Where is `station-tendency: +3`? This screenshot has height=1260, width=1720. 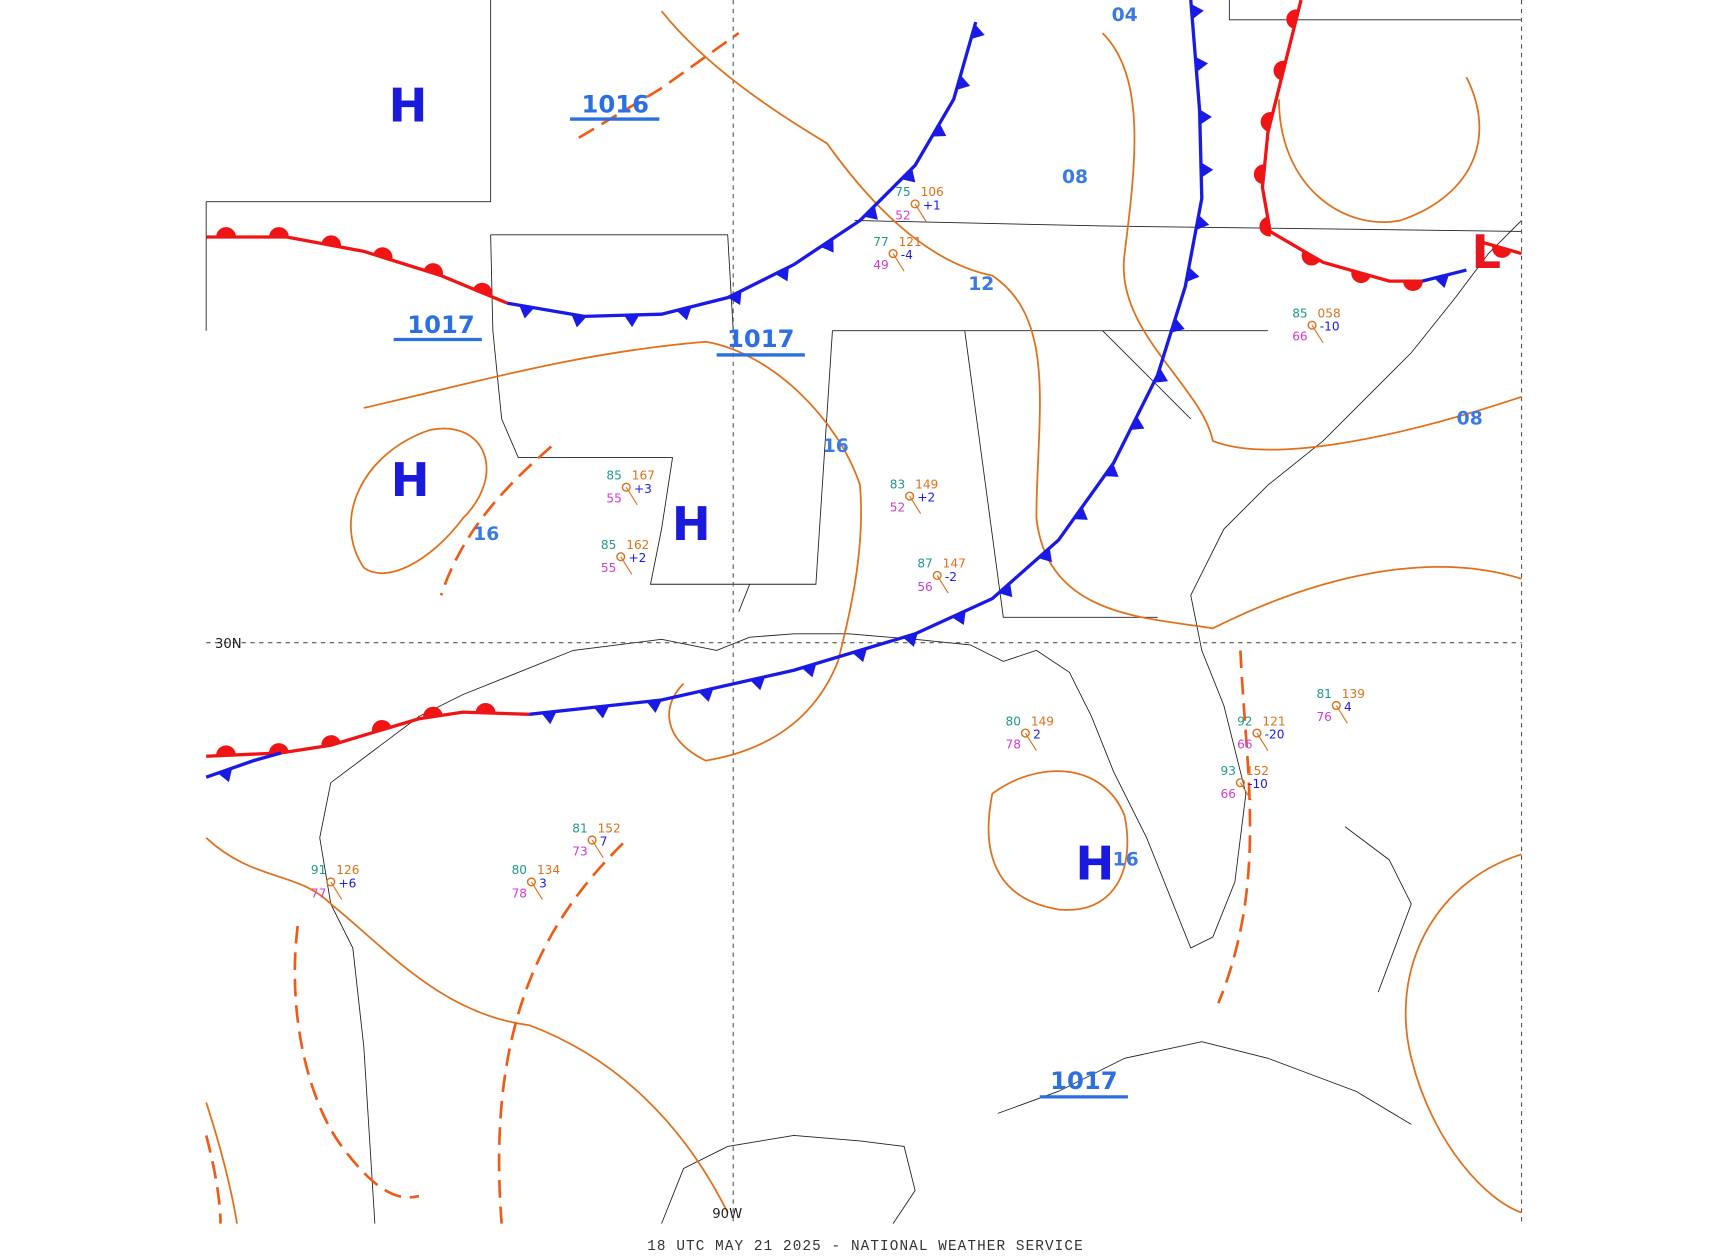 station-tendency: +3 is located at coordinates (643, 489).